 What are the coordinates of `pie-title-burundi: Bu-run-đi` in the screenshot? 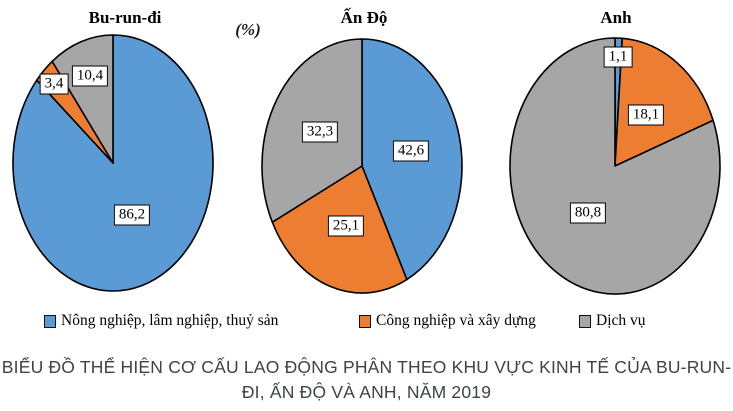 It's located at (125, 17).